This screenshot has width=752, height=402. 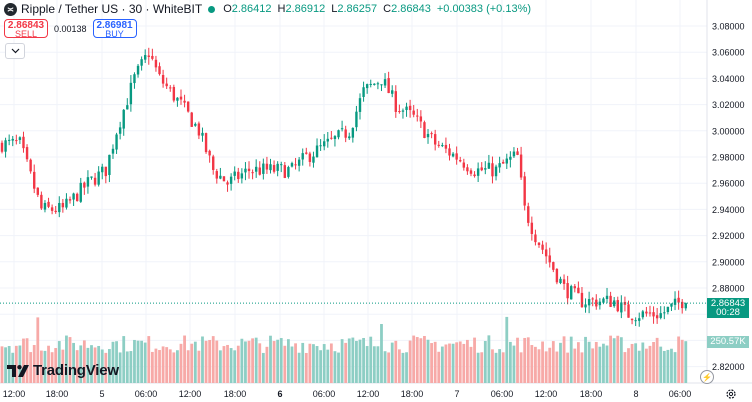 What do you see at coordinates (484, 9) in the screenshot?
I see `change-value: +0.00383 (+0.13%)` at bounding box center [484, 9].